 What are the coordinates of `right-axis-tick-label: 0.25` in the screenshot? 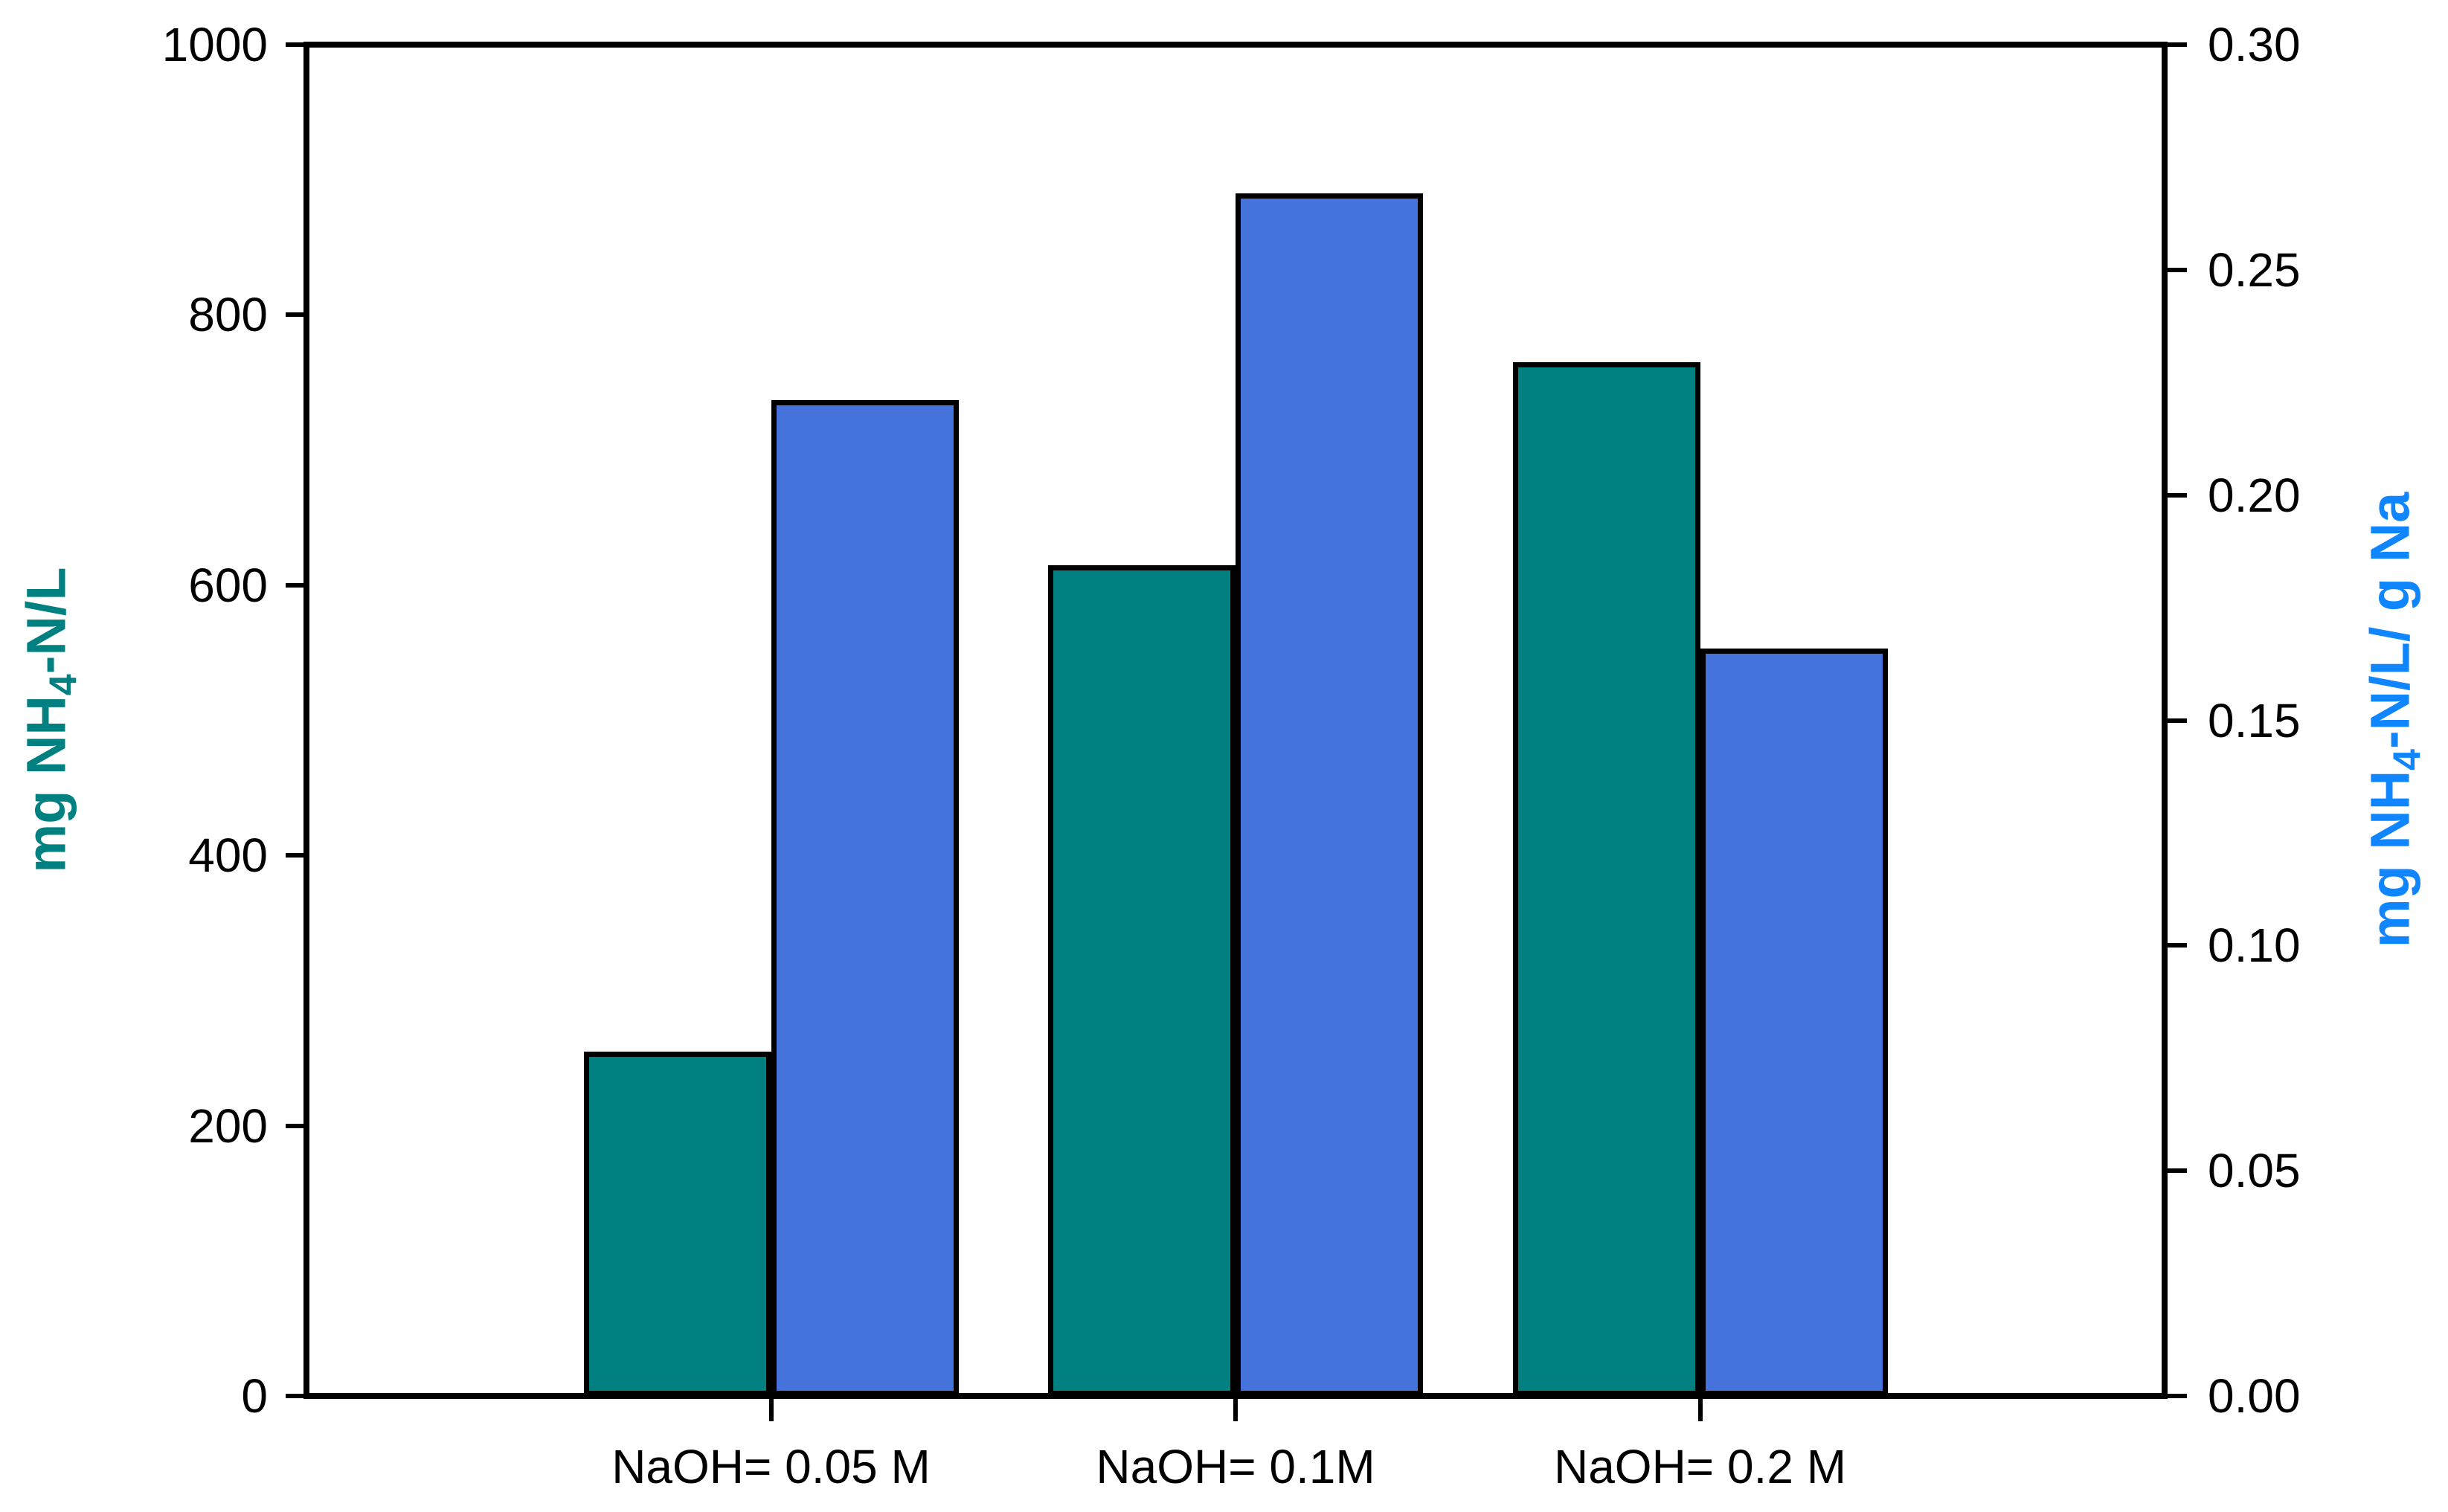 It's located at (2255, 269).